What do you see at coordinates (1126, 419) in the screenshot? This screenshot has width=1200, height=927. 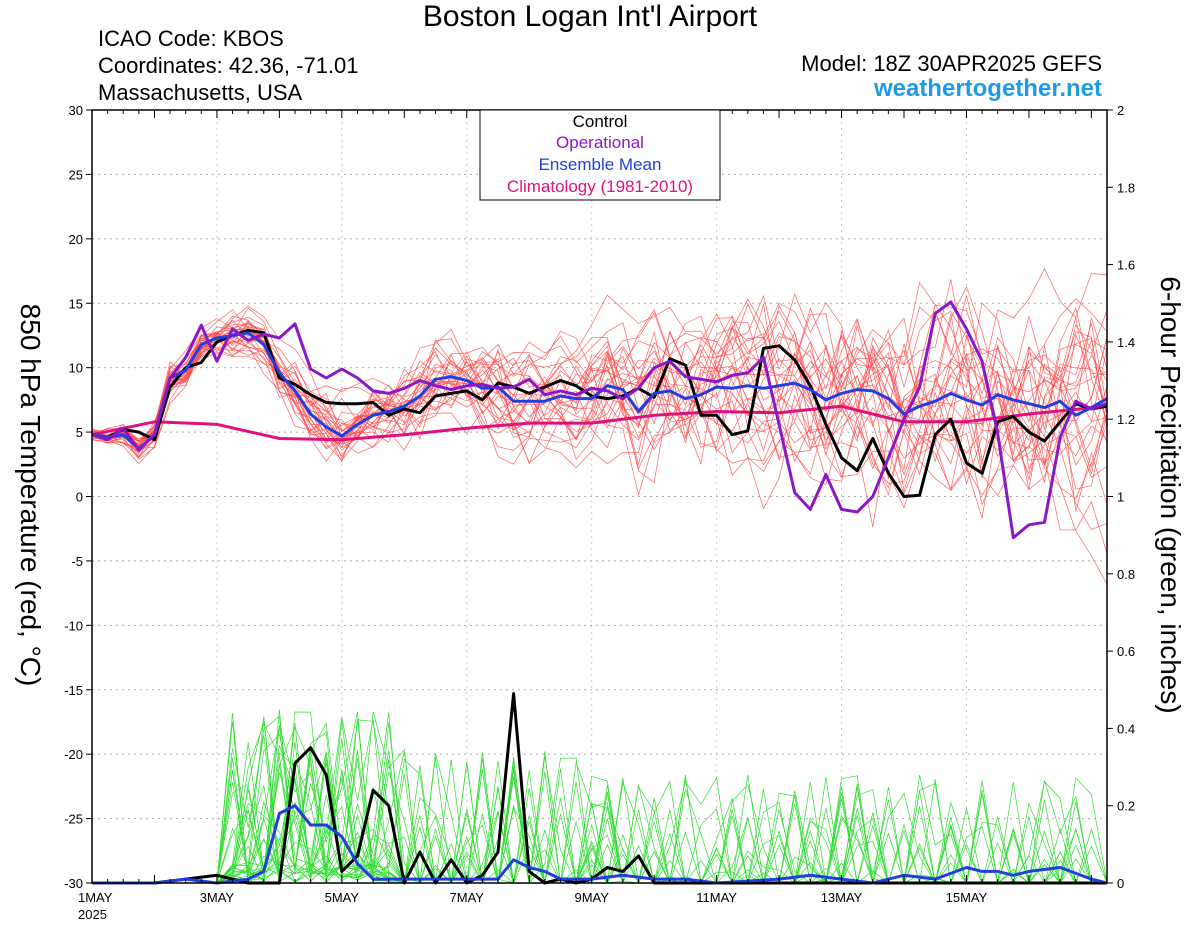 I see `y-right-tick-label: 1.2` at bounding box center [1126, 419].